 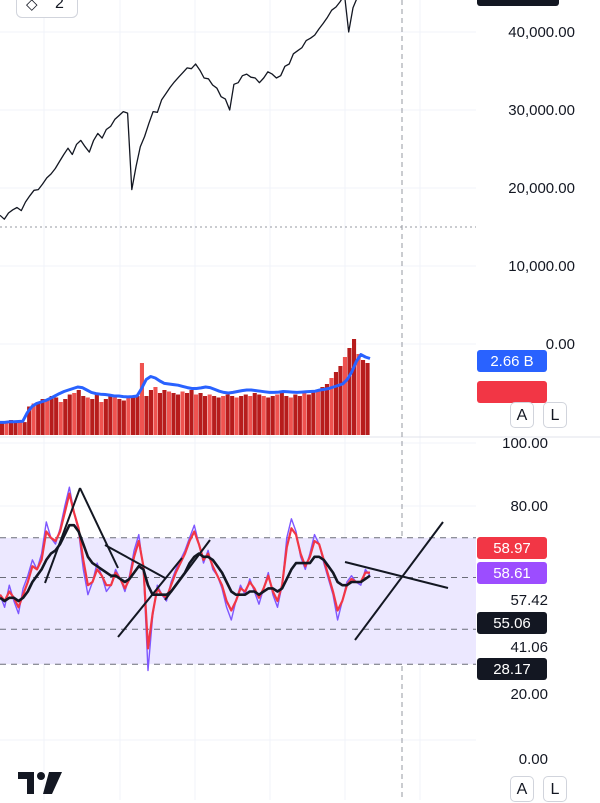 What do you see at coordinates (522, 789) in the screenshot?
I see `auto-scale-button-rsi: A` at bounding box center [522, 789].